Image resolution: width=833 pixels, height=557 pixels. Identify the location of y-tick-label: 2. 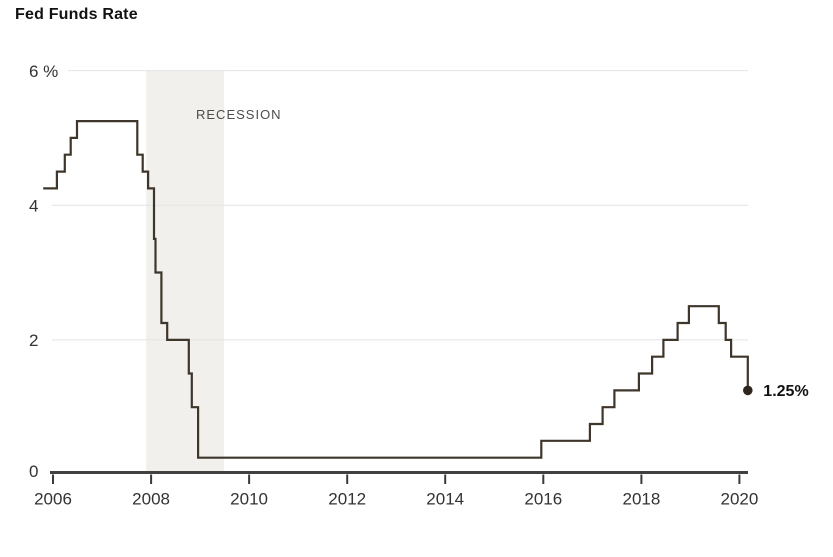
(33, 340).